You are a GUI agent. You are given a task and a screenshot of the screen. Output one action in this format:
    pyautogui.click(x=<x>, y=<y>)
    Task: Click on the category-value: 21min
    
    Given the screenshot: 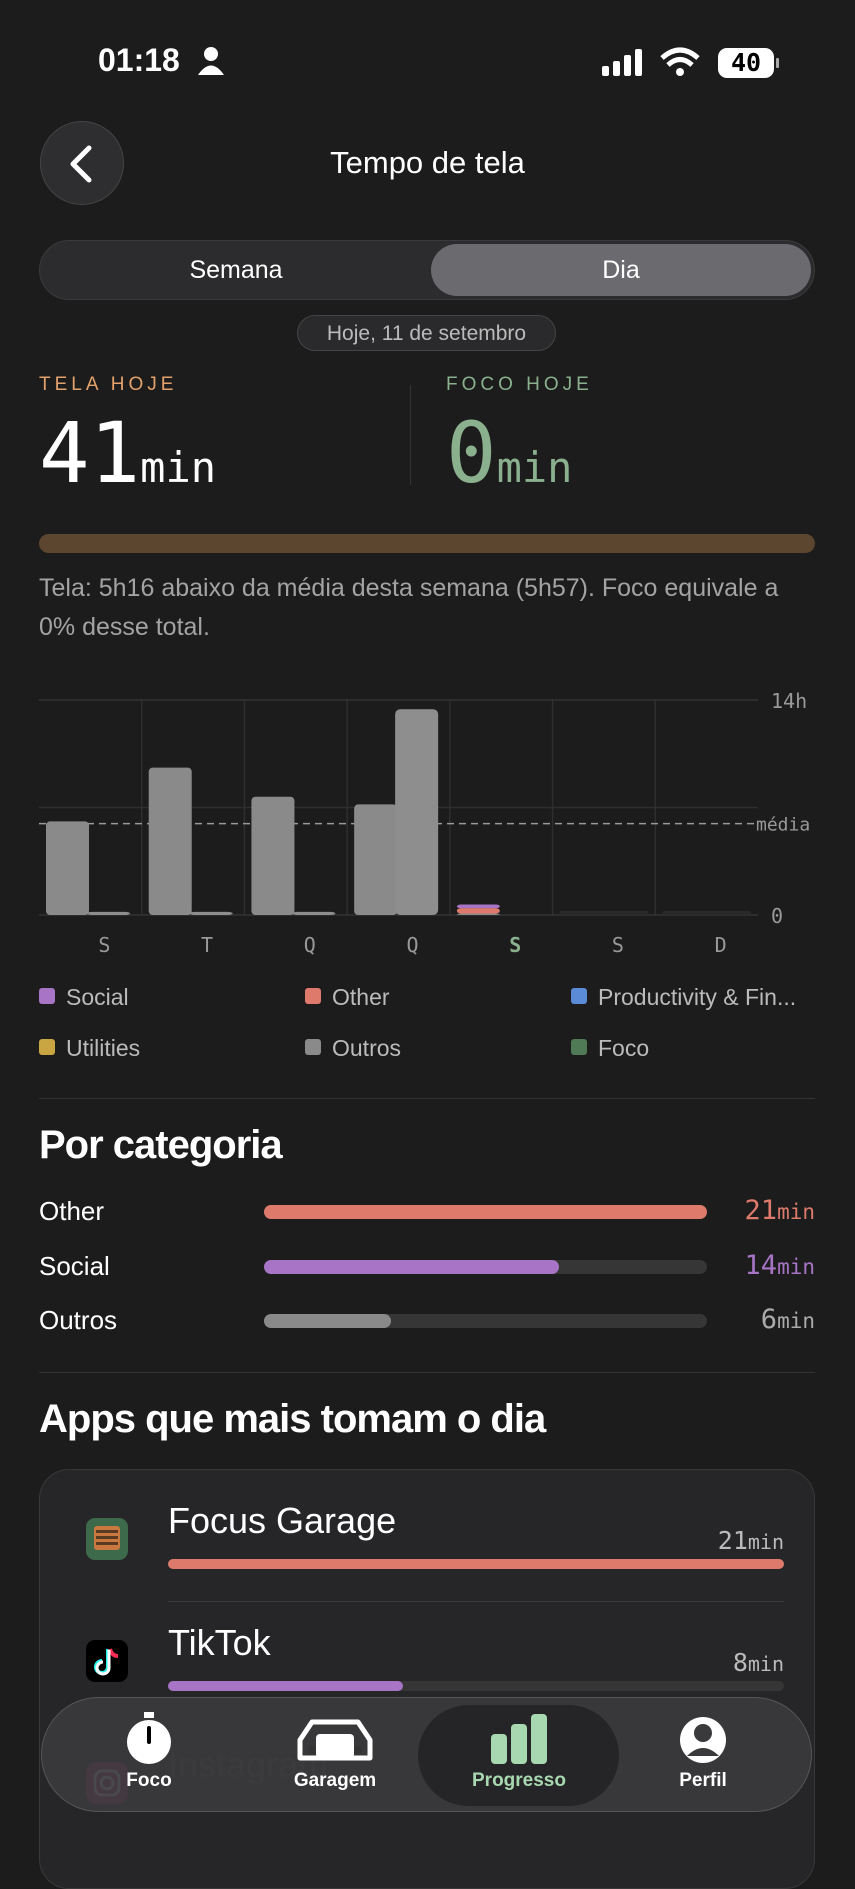 What is the action you would take?
    pyautogui.click(x=780, y=1210)
    